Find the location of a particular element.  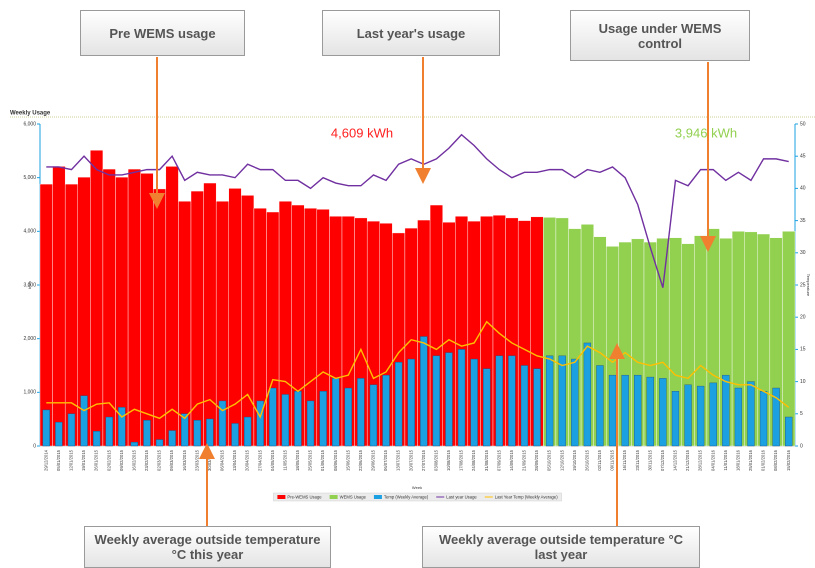

y-tick-label: 2,000 is located at coordinates (29, 339).